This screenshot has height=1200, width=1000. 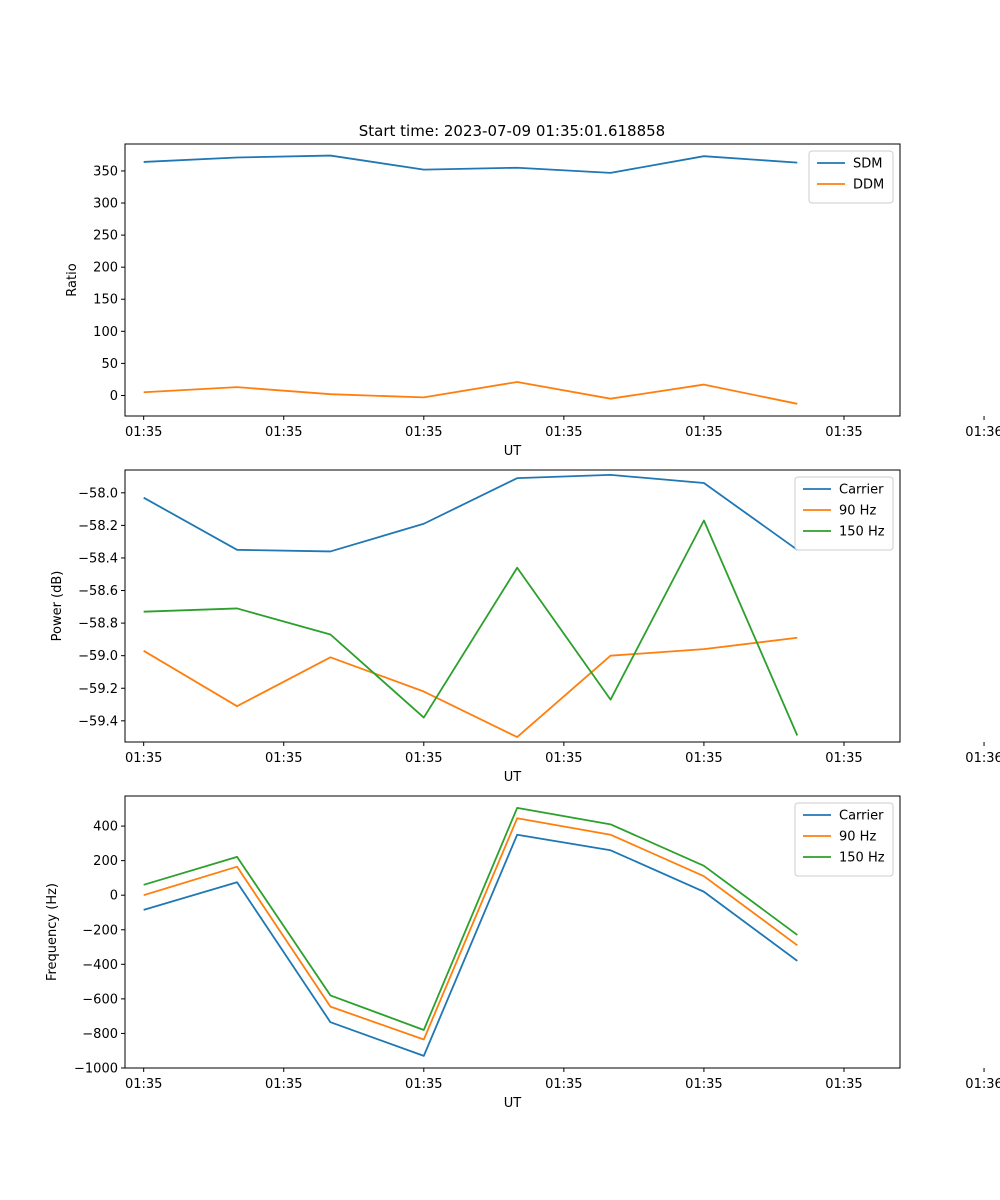 I want to click on y-tick-label: 150, so click(x=105, y=300).